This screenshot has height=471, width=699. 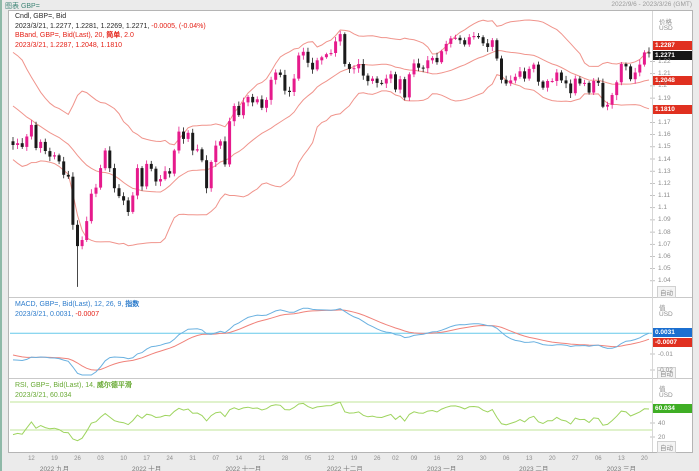 I want to click on price-tick-label: 1.13, so click(x=664, y=171).